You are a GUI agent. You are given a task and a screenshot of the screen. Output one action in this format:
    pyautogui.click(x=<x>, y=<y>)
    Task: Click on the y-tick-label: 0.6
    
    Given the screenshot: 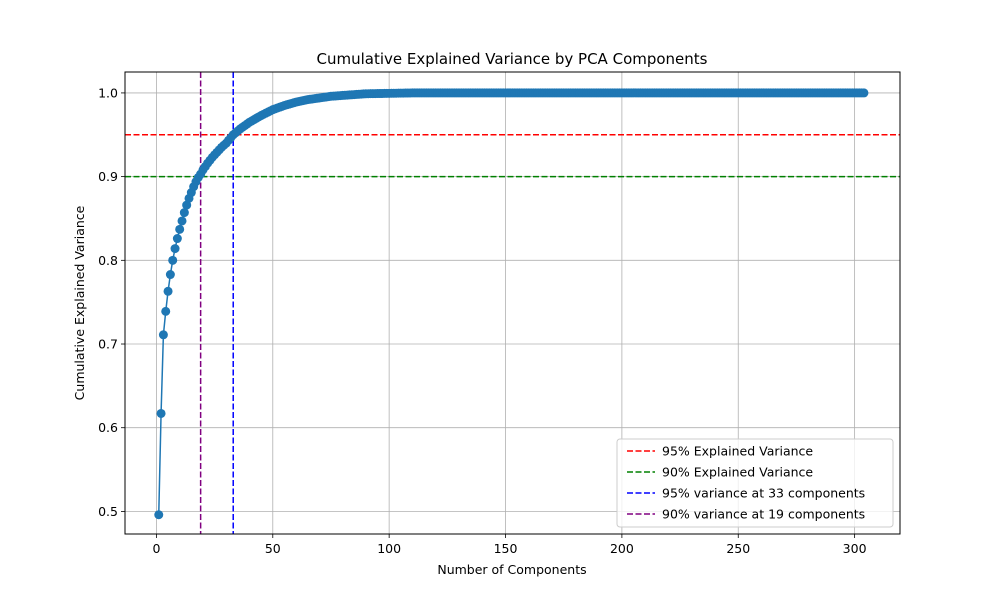 What is the action you would take?
    pyautogui.click(x=108, y=427)
    